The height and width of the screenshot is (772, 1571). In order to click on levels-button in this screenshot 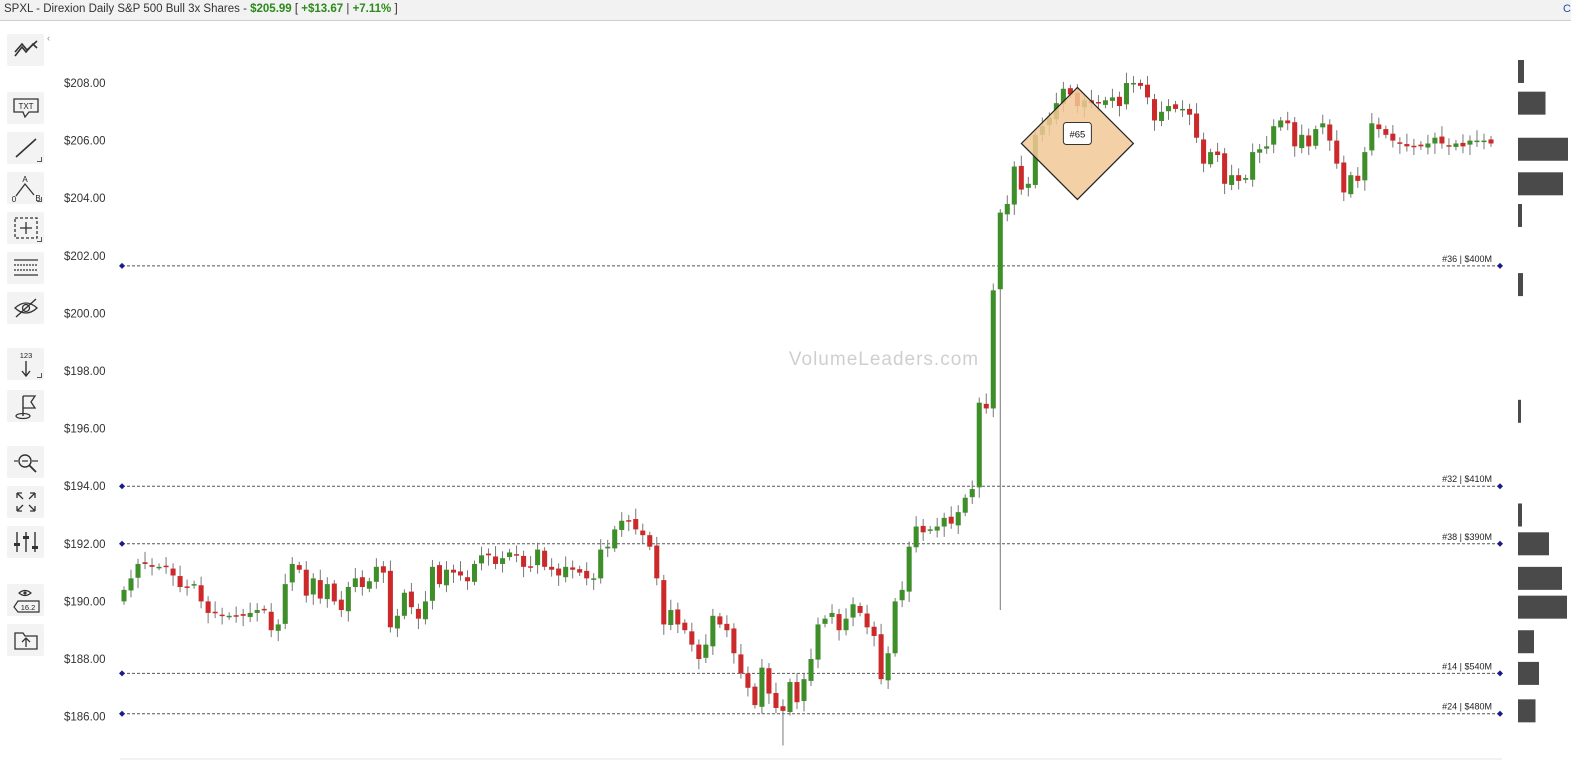, I will do `click(25, 268)`.